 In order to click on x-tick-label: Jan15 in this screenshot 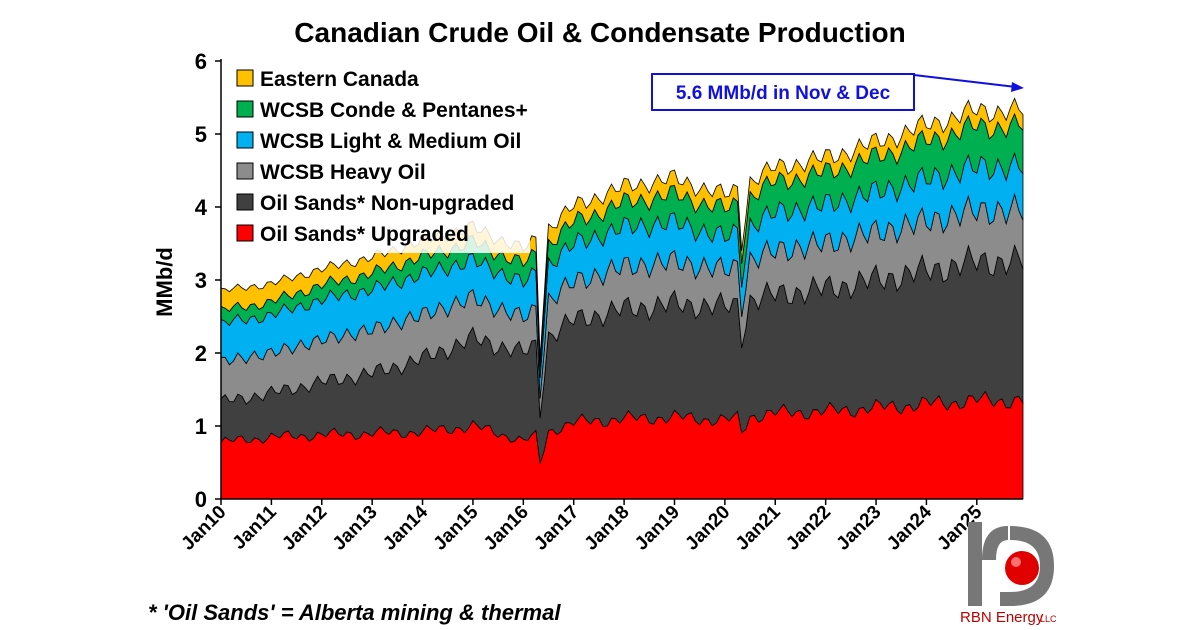, I will do `click(456, 527)`.